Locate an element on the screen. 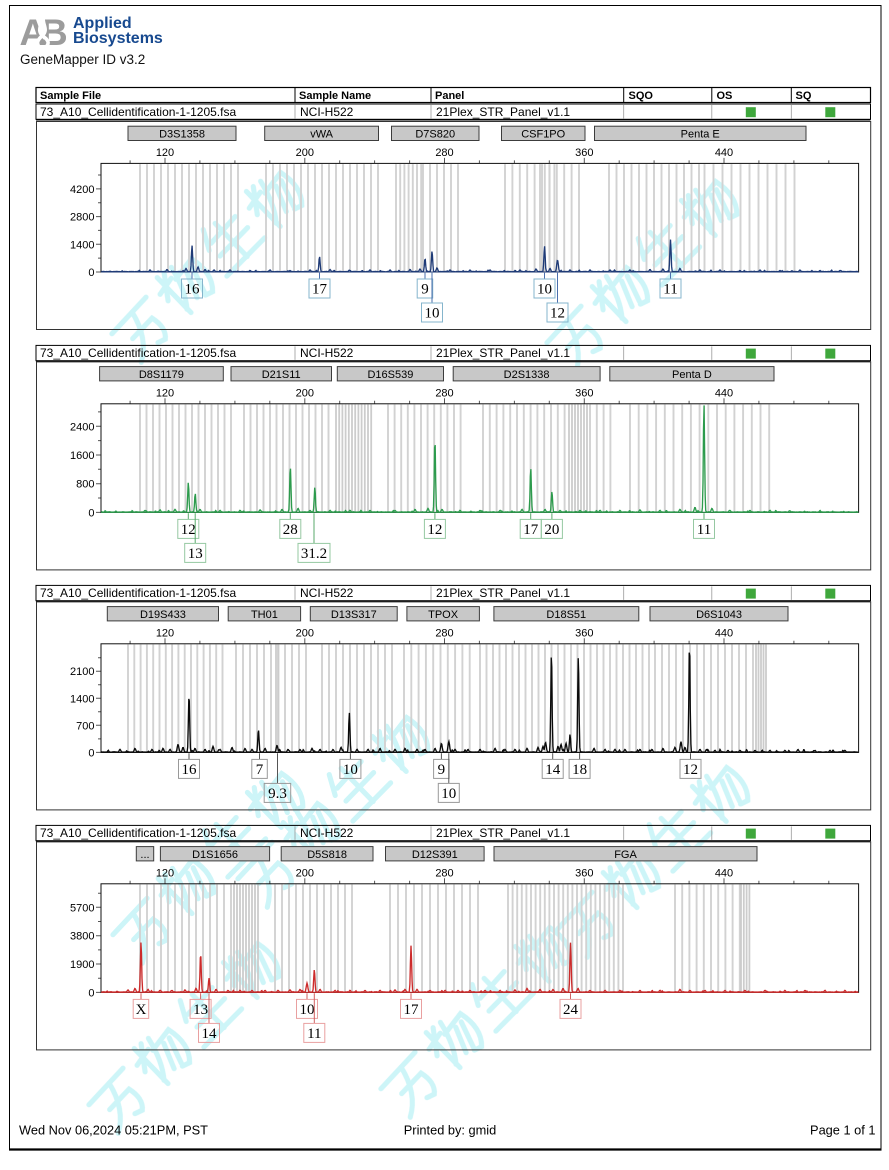  svg-text: 28 is located at coordinates (290, 530).